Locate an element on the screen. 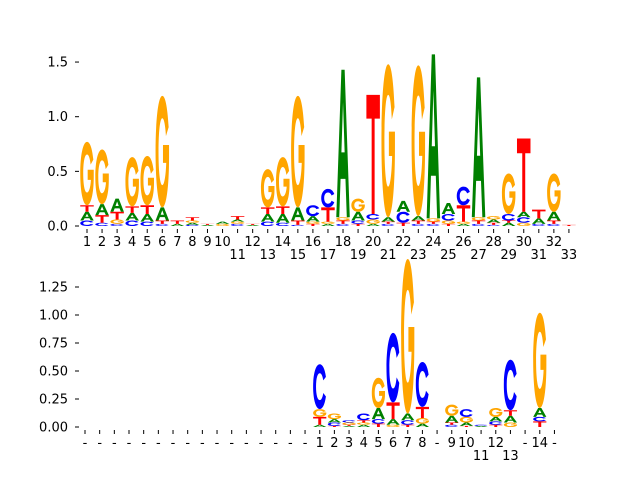  x-tick-label: 29 is located at coordinates (508, 255).